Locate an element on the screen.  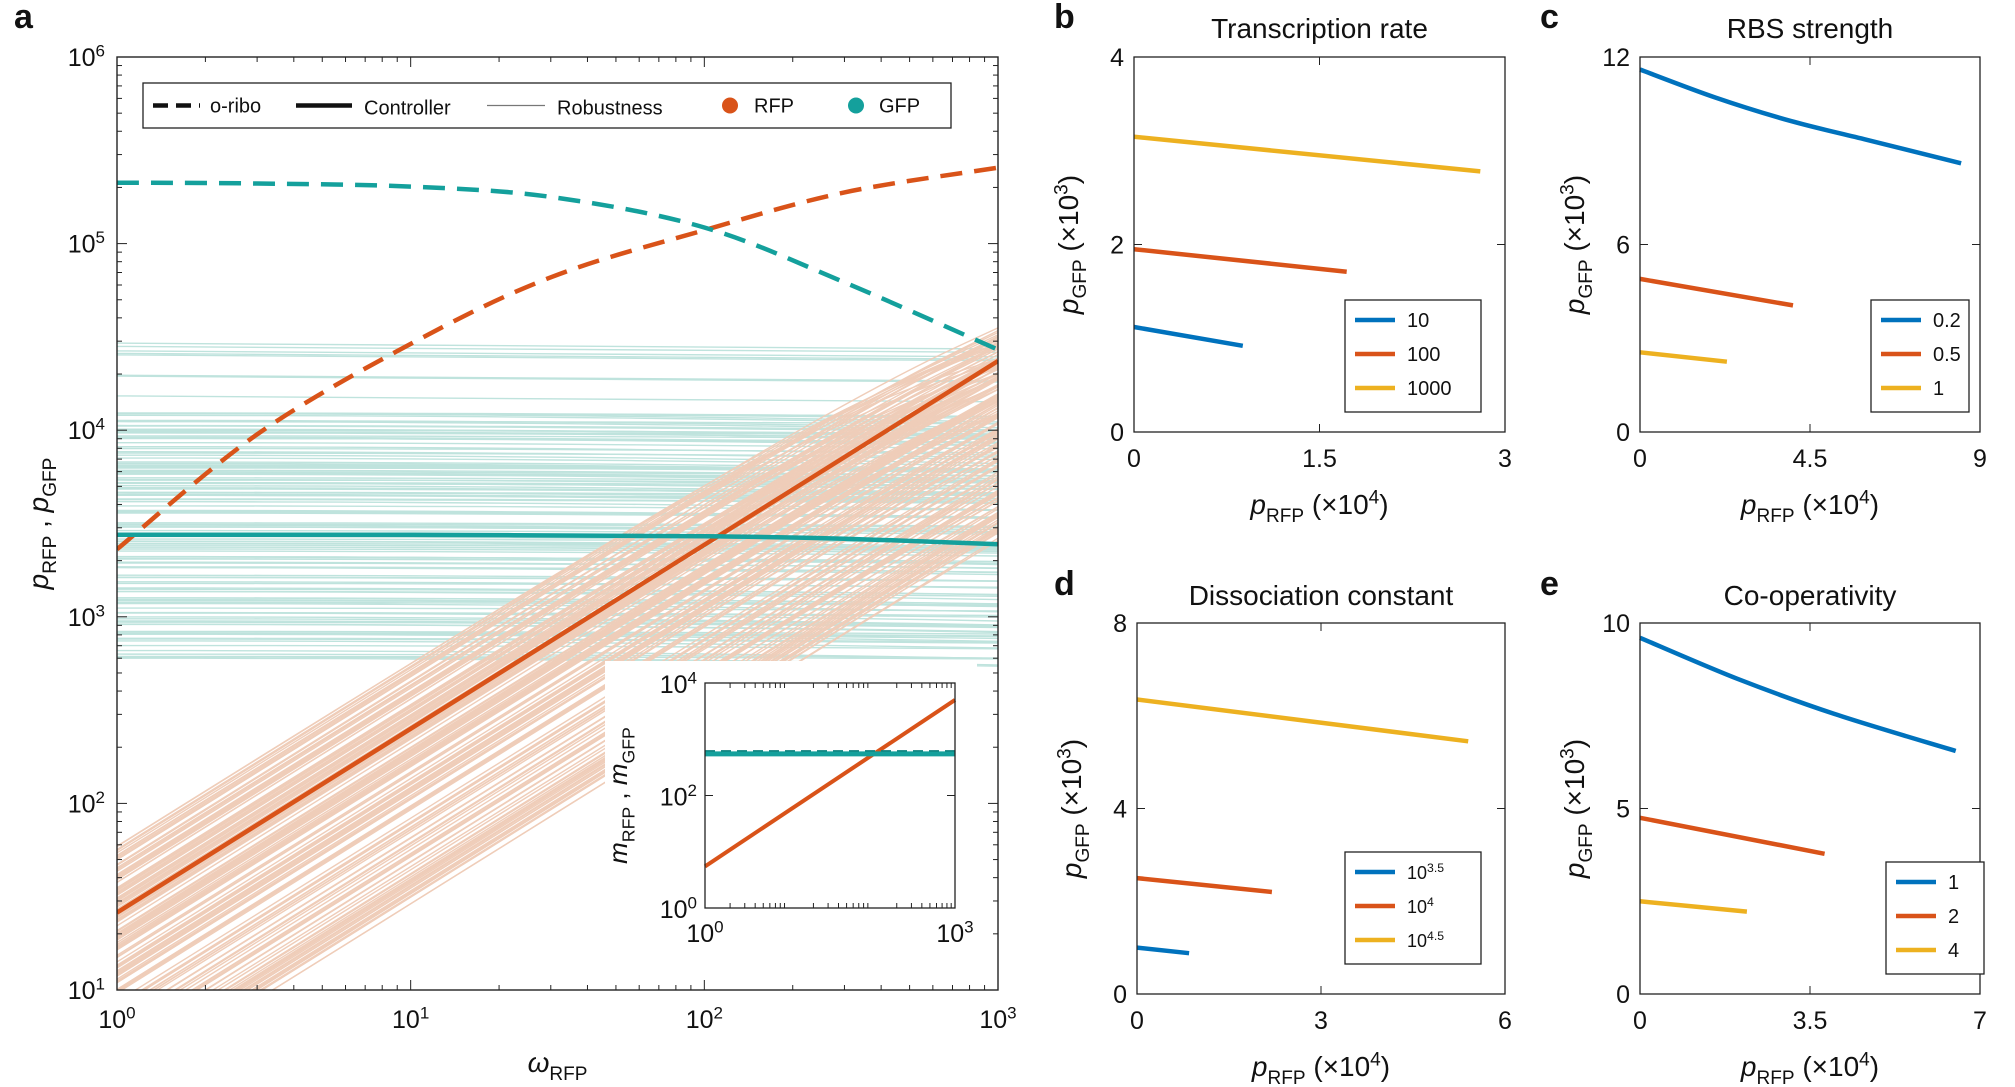
y-tick-label: 10⁶ is located at coordinates (86, 57).